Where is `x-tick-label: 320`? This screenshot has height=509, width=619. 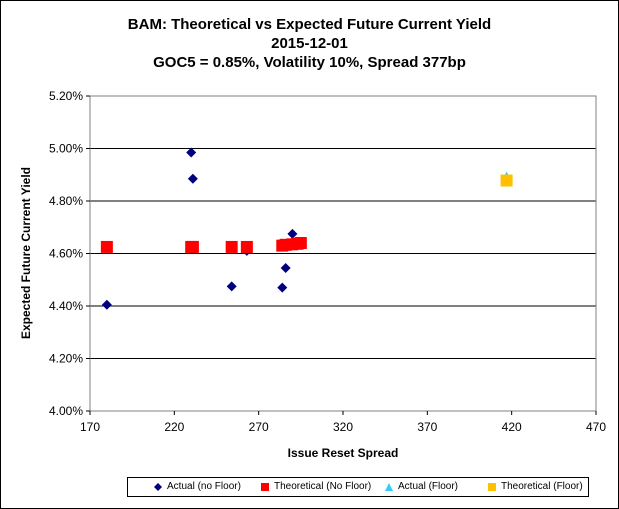
x-tick-label: 320 is located at coordinates (343, 427).